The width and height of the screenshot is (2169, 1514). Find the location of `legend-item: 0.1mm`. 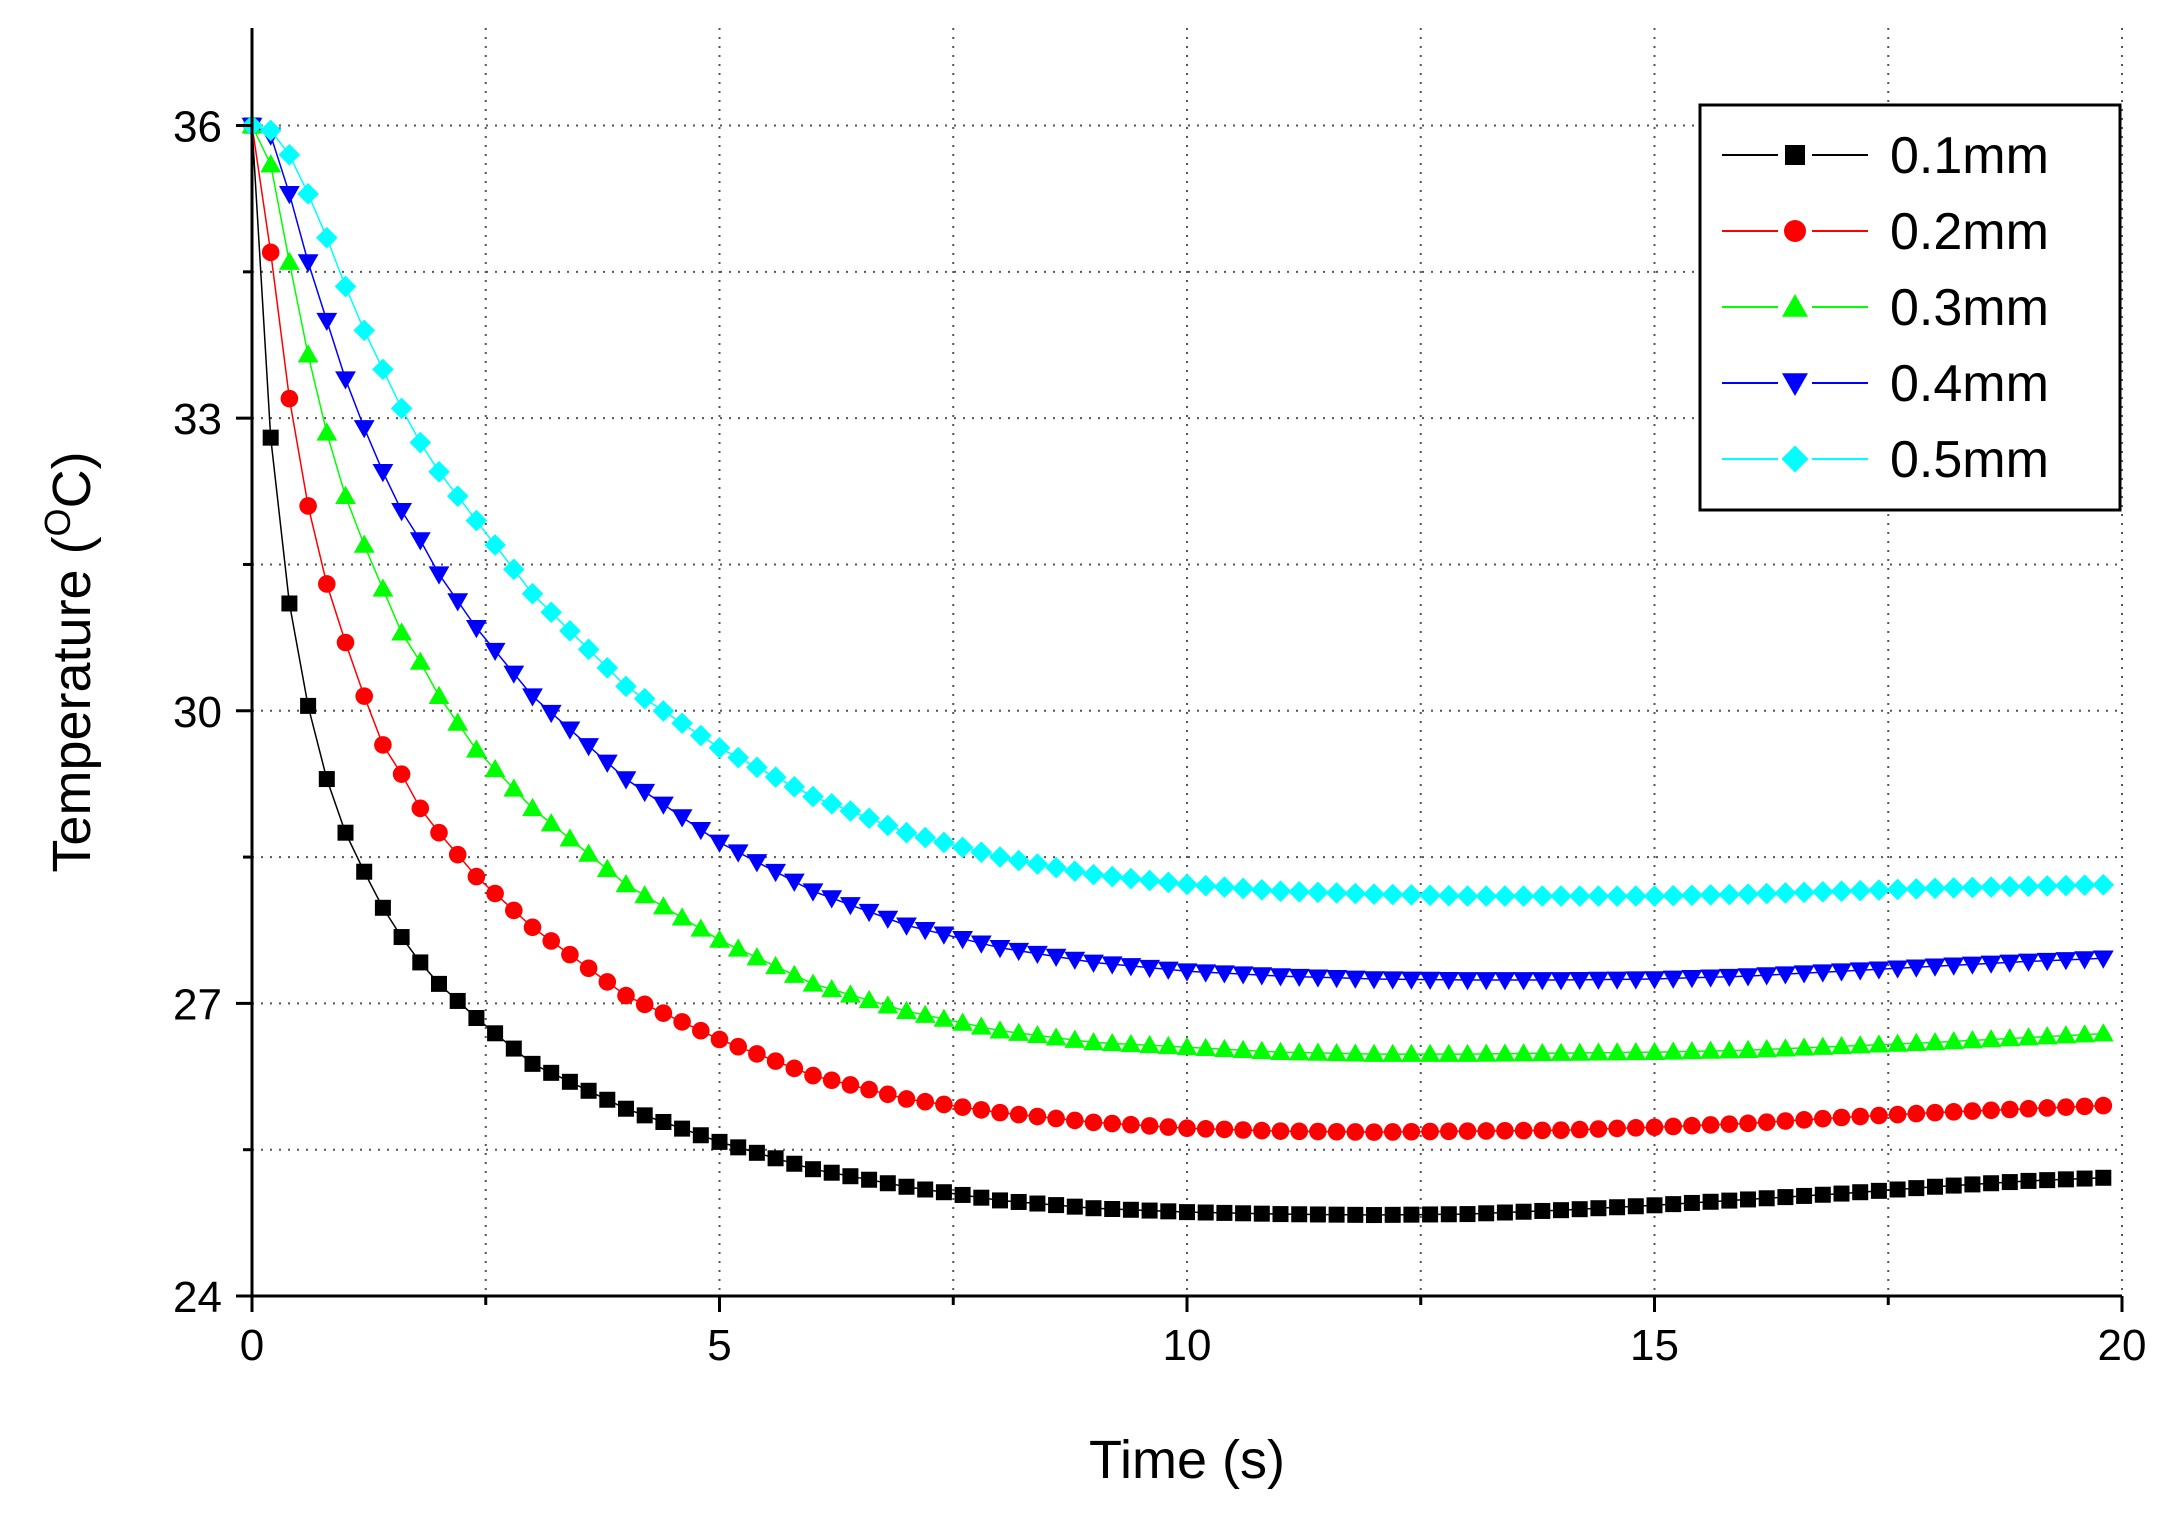

legend-item: 0.1mm is located at coordinates (1885, 156).